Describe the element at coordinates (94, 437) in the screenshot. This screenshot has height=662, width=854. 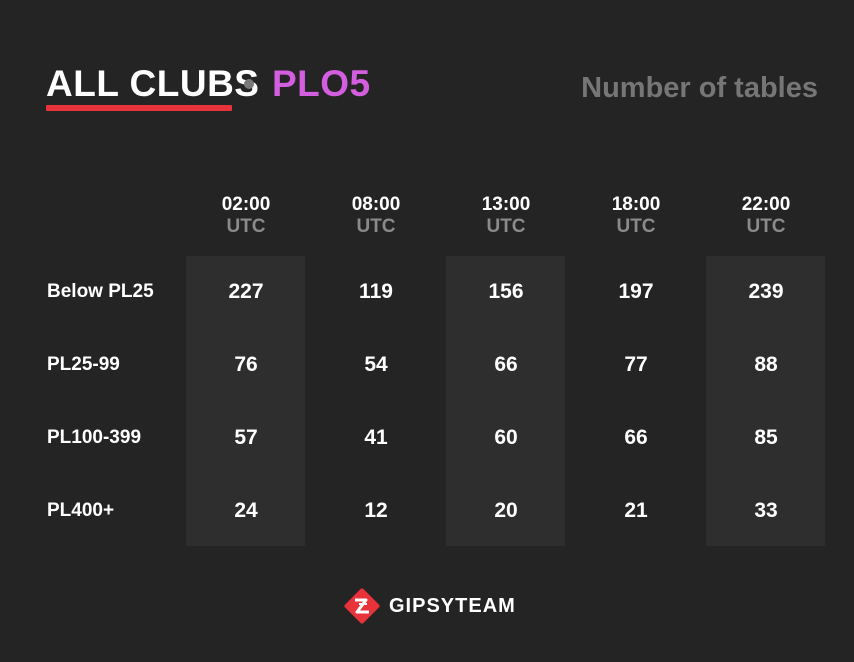
I see `row-label: PL100-399` at that location.